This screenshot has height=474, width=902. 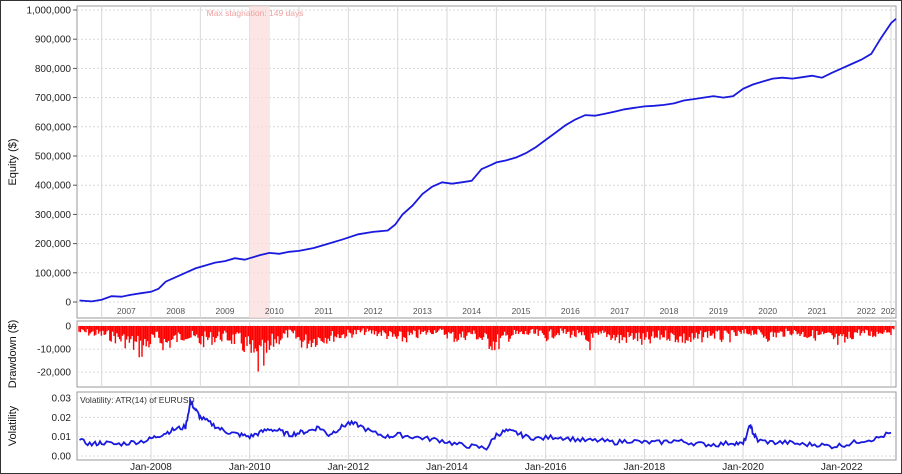 What do you see at coordinates (521, 311) in the screenshot?
I see `equity-year-label: 2015` at bounding box center [521, 311].